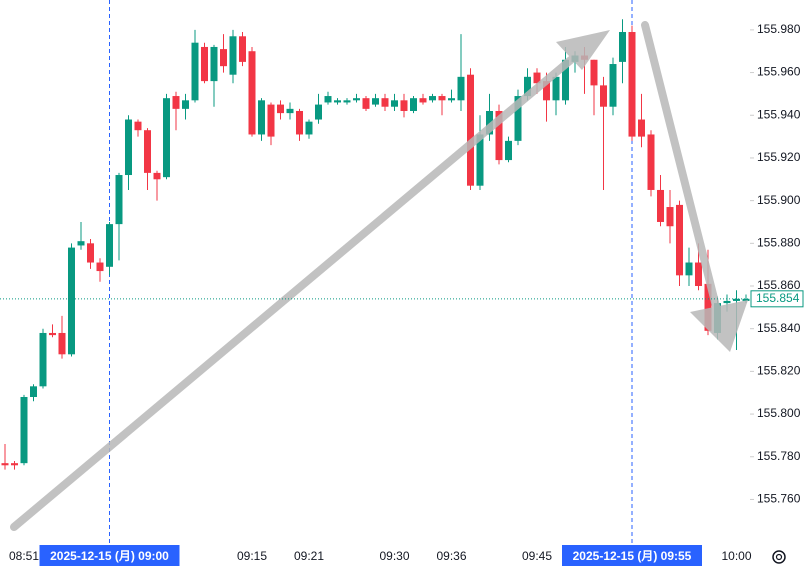 This screenshot has height=566, width=806. I want to click on y-tick-label: 155.840, so click(779, 328).